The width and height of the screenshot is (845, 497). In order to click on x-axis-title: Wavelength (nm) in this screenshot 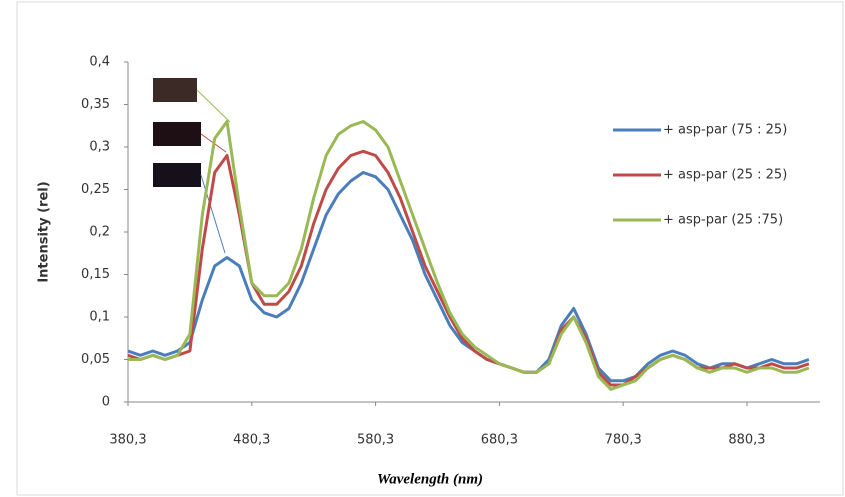, I will do `click(430, 479)`.